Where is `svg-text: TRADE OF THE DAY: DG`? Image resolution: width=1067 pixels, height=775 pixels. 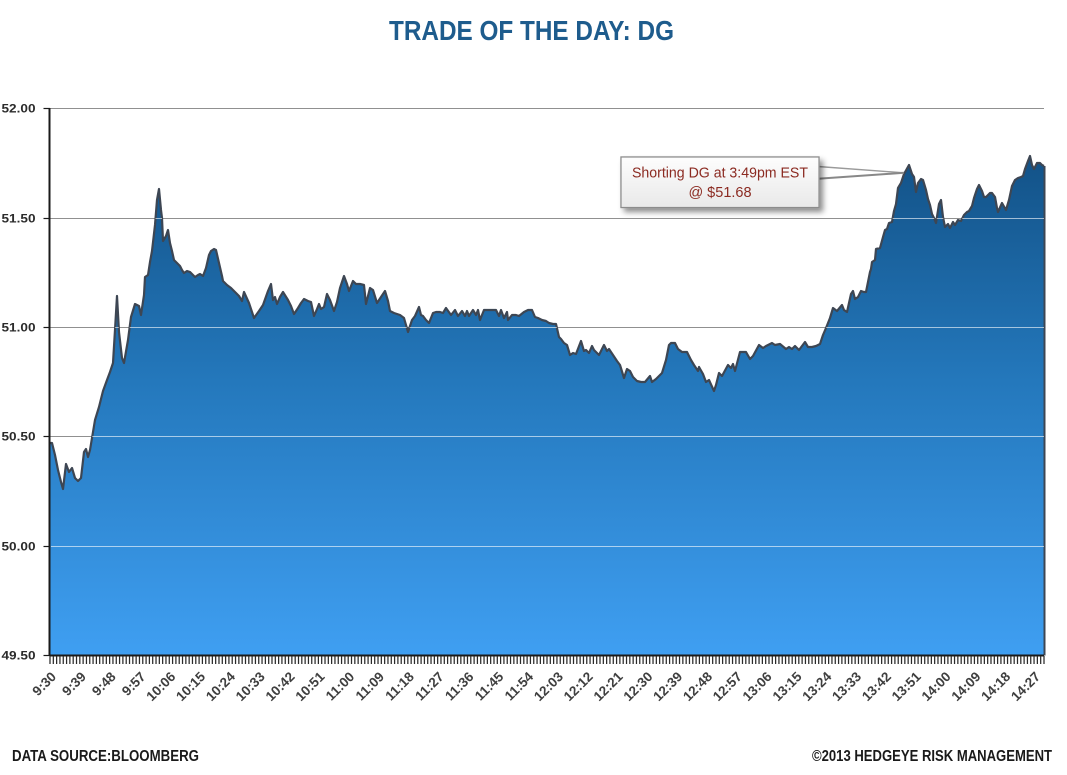 svg-text: TRADE OF THE DAY: DG is located at coordinates (531, 30).